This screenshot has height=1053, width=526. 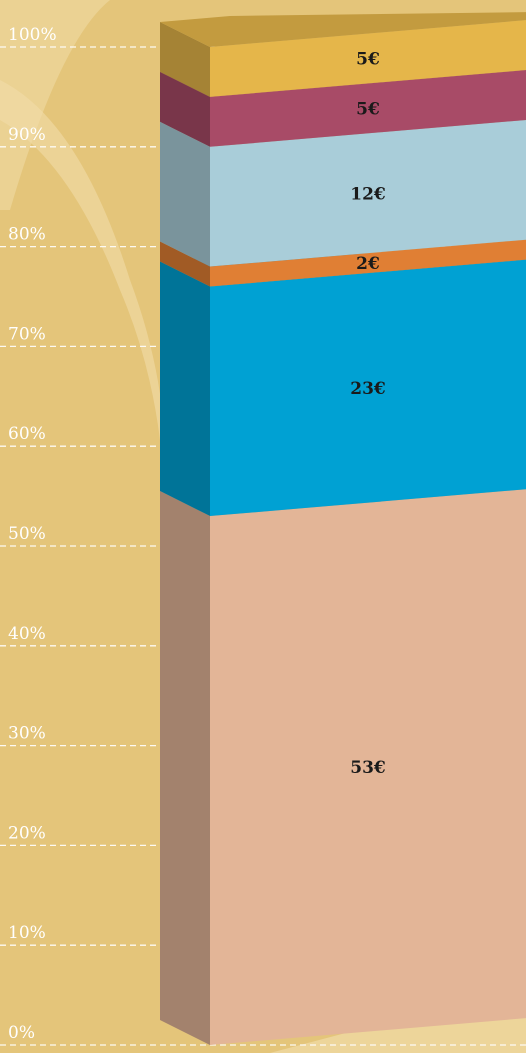 What do you see at coordinates (55, 105) in the screenshot?
I see `background-light-shape` at bounding box center [55, 105].